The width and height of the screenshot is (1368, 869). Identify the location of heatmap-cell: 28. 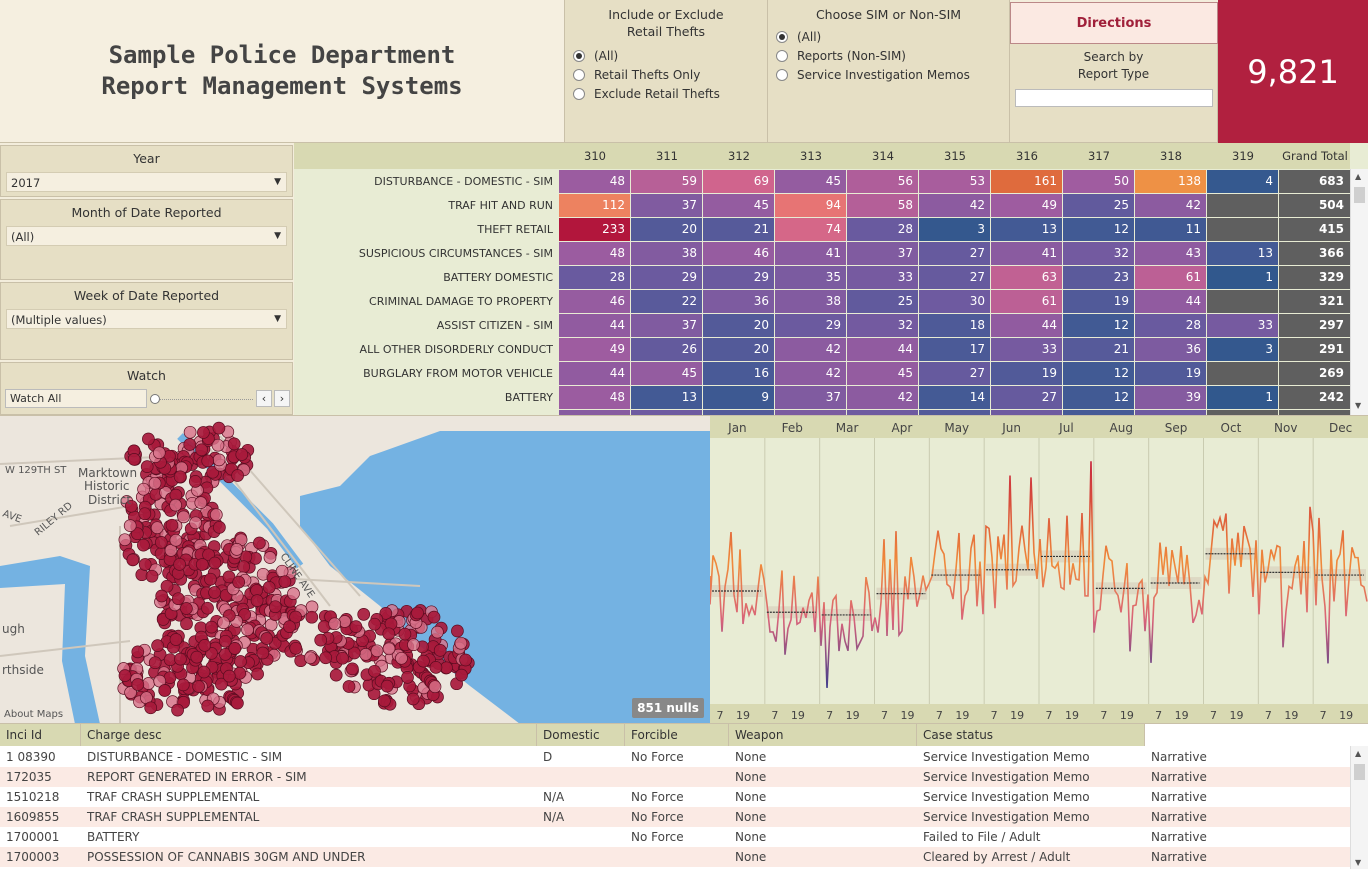
(594, 277).